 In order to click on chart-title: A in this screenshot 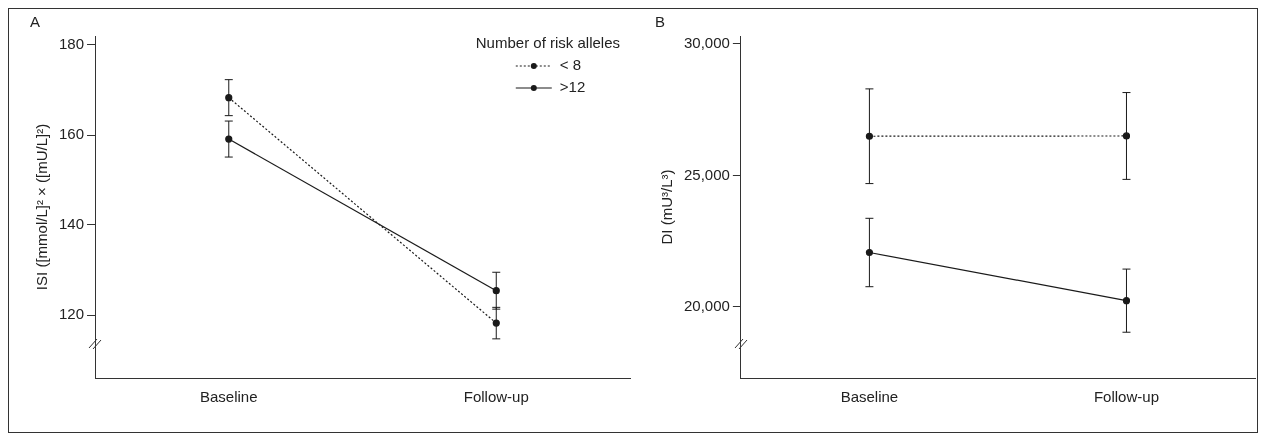, I will do `click(35, 22)`.